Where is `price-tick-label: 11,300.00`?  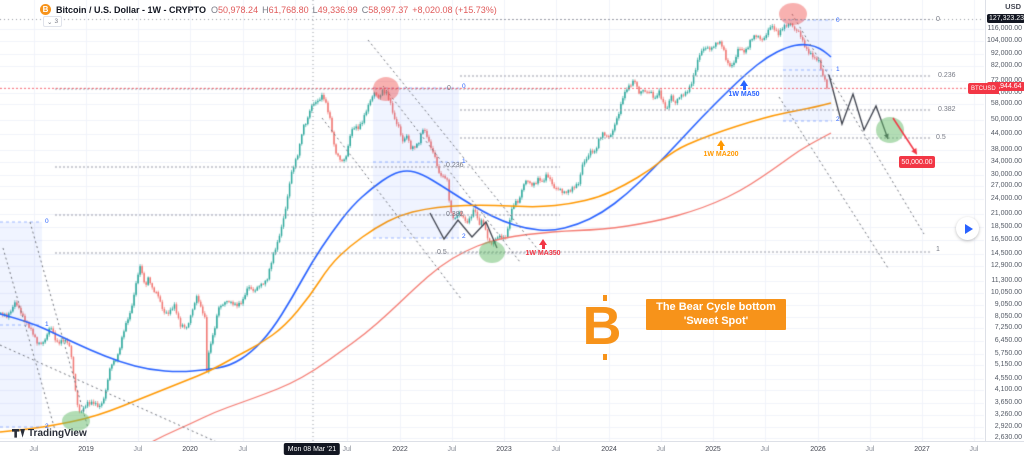 price-tick-label: 11,300.00 is located at coordinates (1006, 280).